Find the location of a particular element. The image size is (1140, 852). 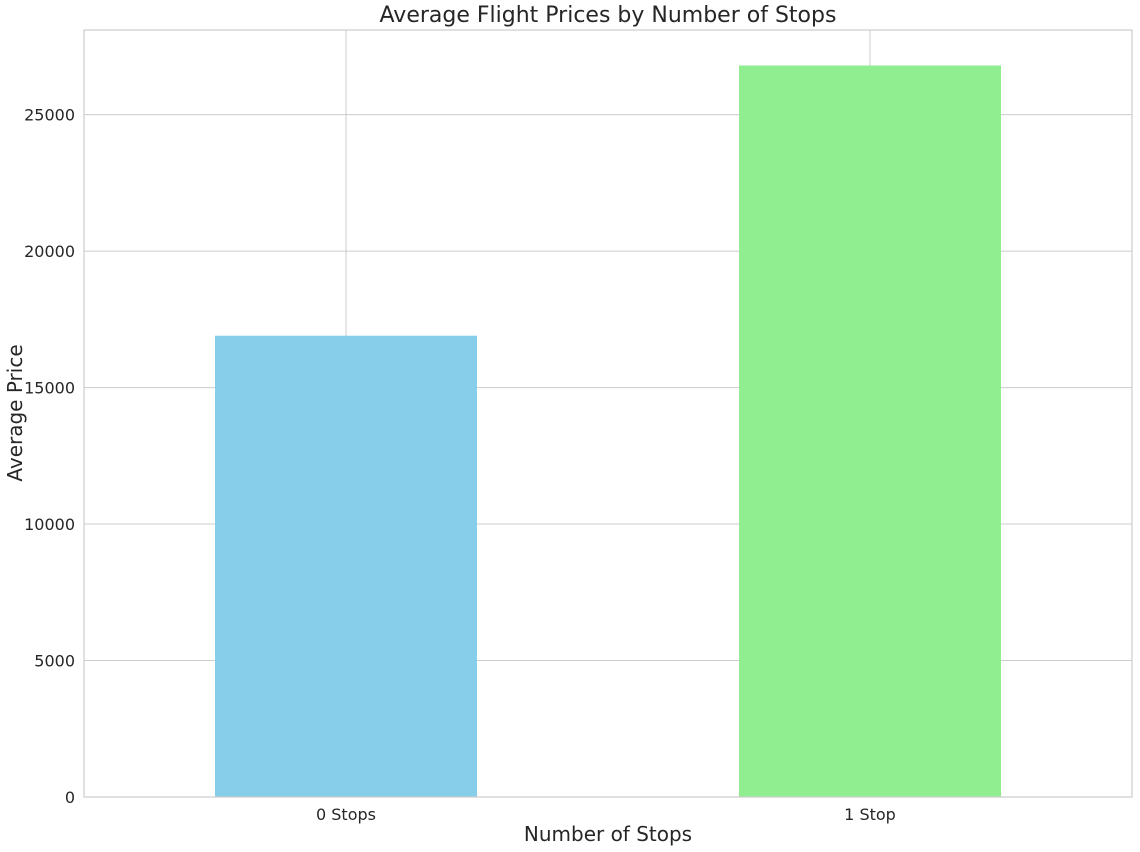

y-tick-label: 15000 is located at coordinates (49, 388).